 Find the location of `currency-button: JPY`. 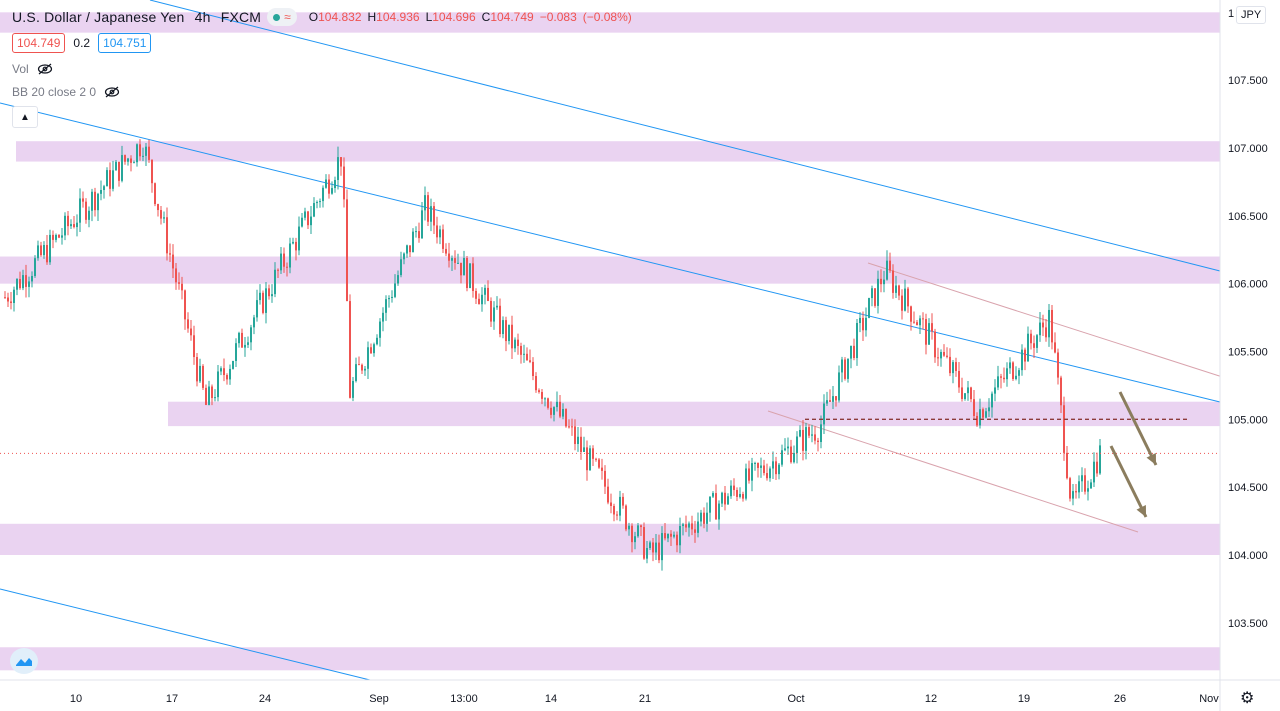

currency-button: JPY is located at coordinates (1251, 15).